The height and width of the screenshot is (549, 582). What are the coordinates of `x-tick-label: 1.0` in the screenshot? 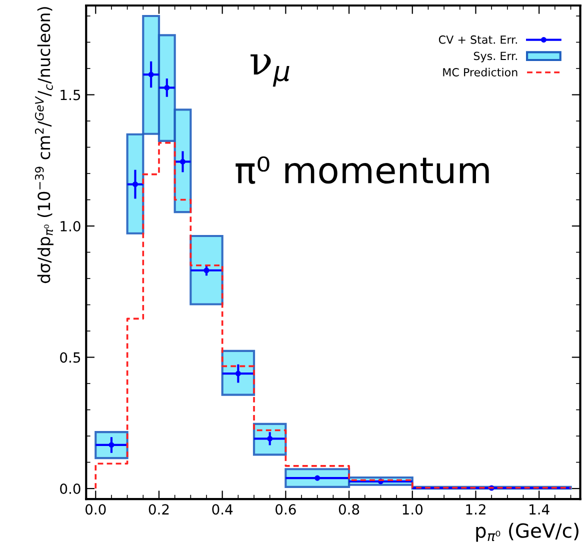 It's located at (412, 509).